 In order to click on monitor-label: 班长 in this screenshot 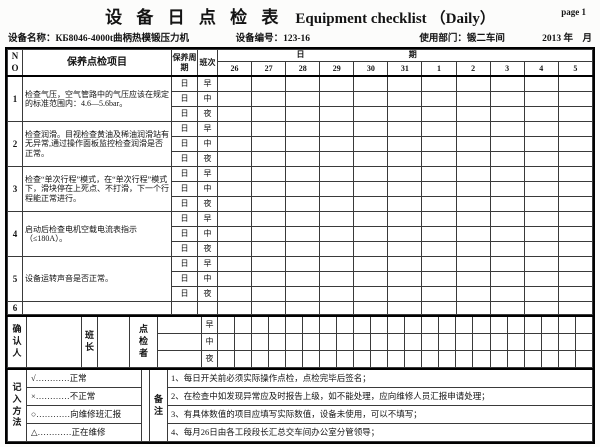, I will do `click(89, 341)`.